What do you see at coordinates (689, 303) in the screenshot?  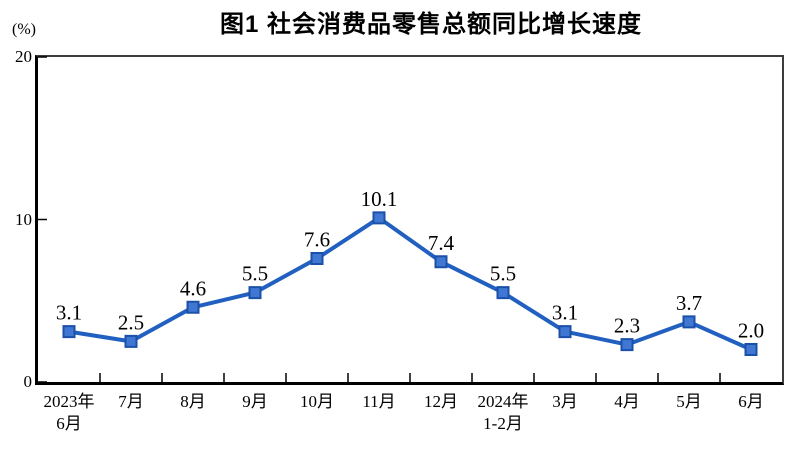 I see `data-point-label: 3.7` at bounding box center [689, 303].